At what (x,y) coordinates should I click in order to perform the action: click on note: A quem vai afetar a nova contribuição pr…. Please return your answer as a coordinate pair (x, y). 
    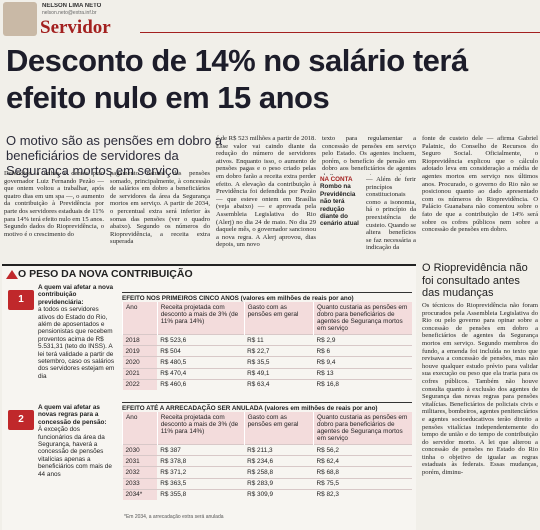
    Looking at the image, I should click on (77, 344).